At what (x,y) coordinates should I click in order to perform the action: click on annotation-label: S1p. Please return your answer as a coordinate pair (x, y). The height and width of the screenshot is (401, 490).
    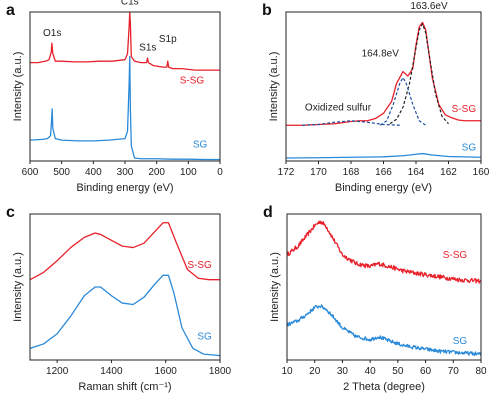
    Looking at the image, I should click on (168, 39).